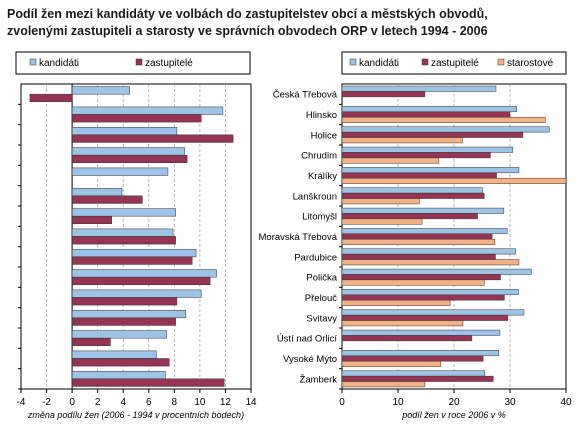 Image resolution: width=587 pixels, height=436 pixels. What do you see at coordinates (416, 155) in the screenshot?
I see `bar-zastupitele-chrudim` at bounding box center [416, 155].